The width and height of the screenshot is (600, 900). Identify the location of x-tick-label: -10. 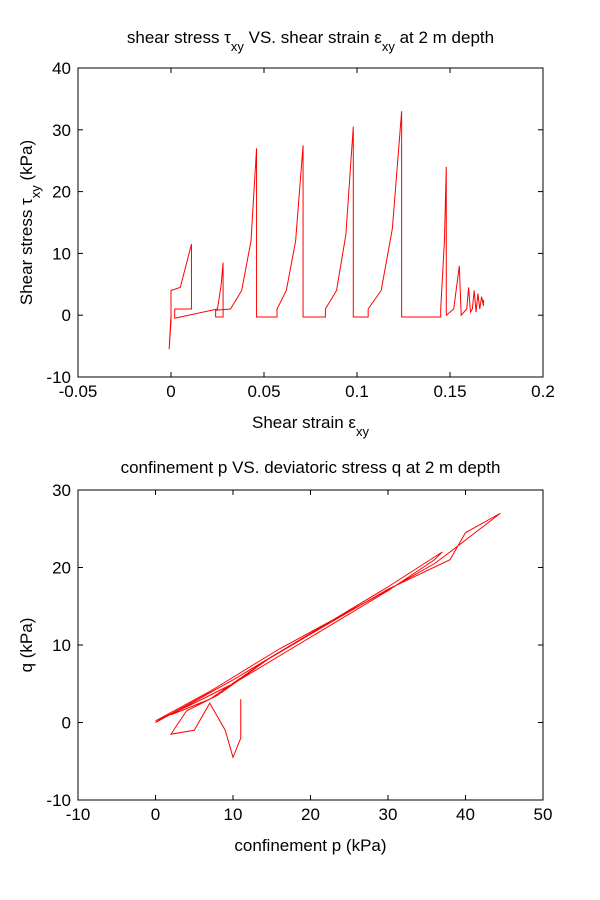
(78, 814).